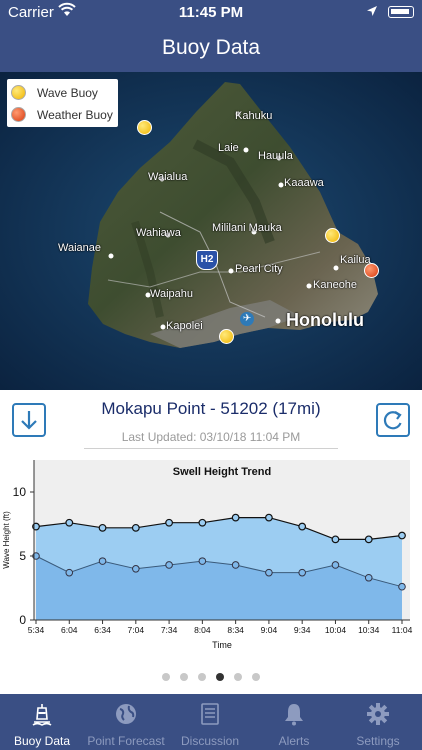  Describe the element at coordinates (369, 630) in the screenshot. I see `x-tick-label: 10:34` at that location.